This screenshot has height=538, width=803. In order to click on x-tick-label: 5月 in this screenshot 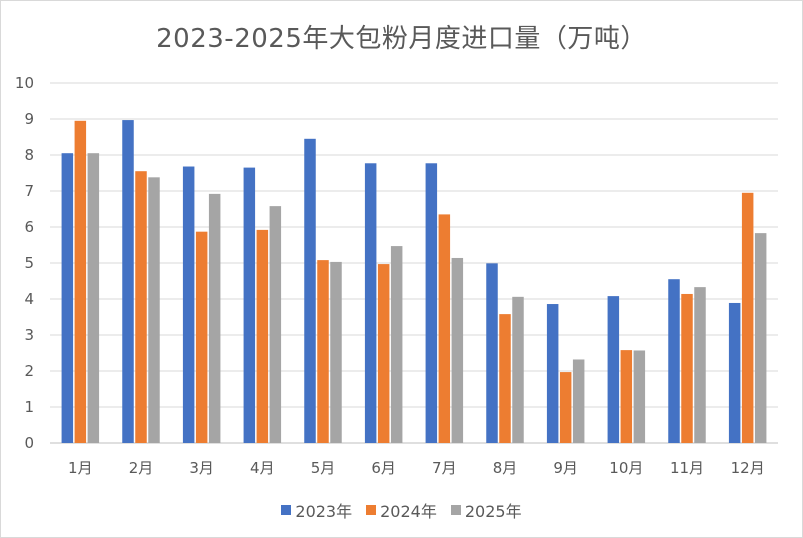, I will do `click(323, 468)`.